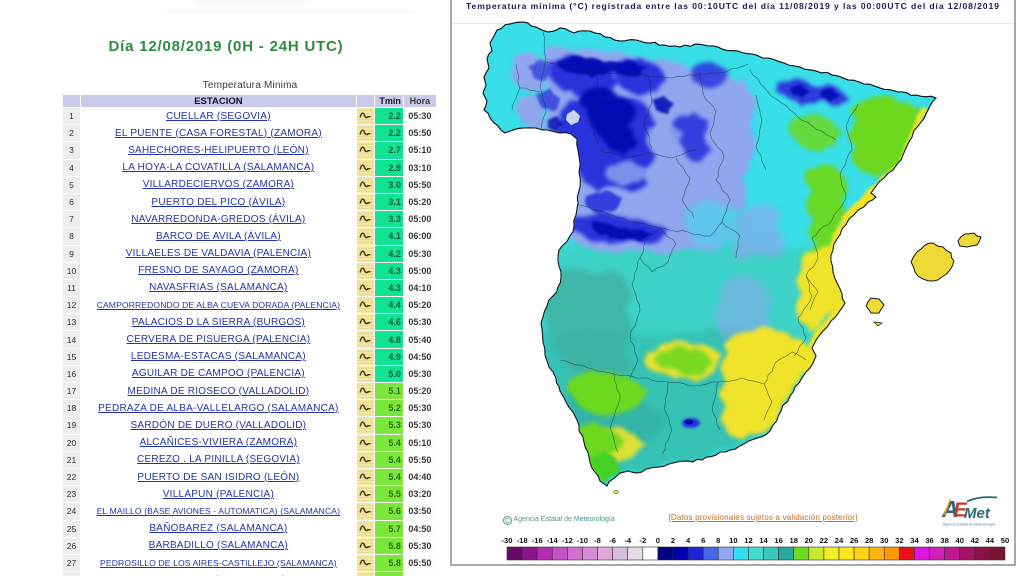  Describe the element at coordinates (809, 540) in the screenshot. I see `svg-text: 20` at that location.